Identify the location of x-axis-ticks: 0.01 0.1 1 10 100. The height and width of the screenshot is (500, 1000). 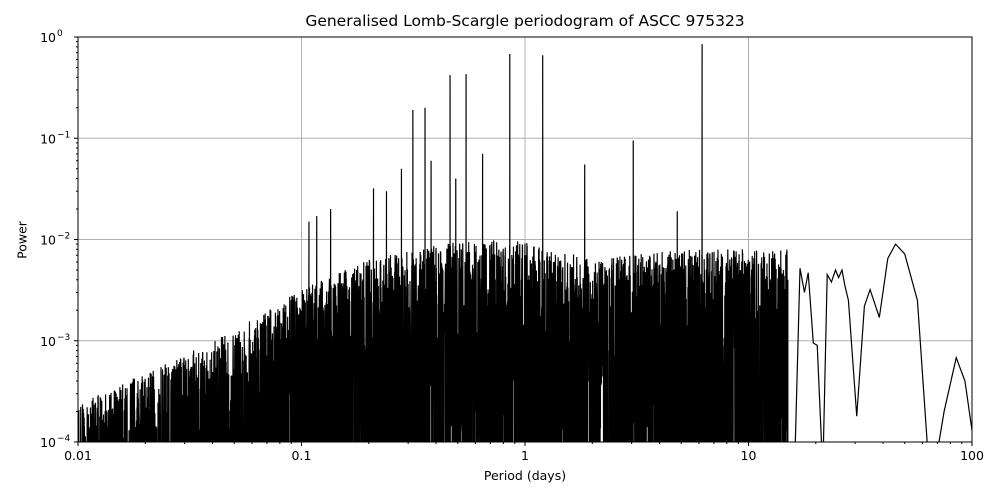
(524, 452).